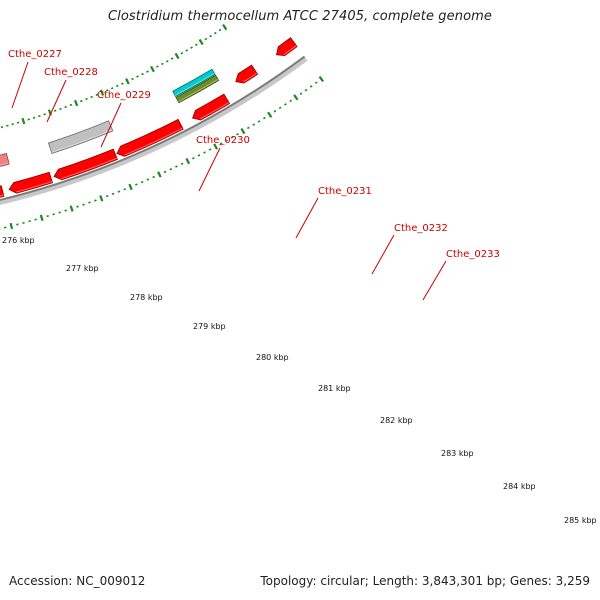 Image resolution: width=600 pixels, height=600 pixels. I want to click on gene-label: Cthe_0232, so click(421, 228).